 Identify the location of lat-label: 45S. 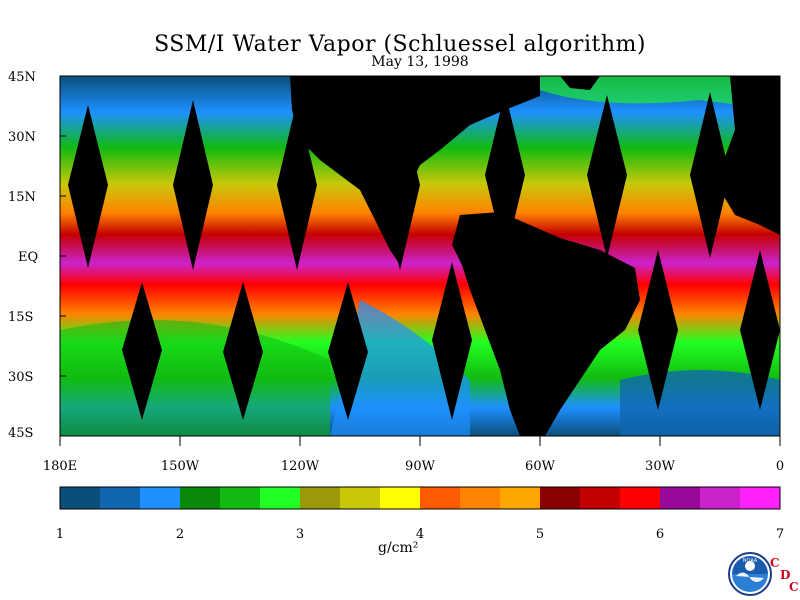
(20, 433).